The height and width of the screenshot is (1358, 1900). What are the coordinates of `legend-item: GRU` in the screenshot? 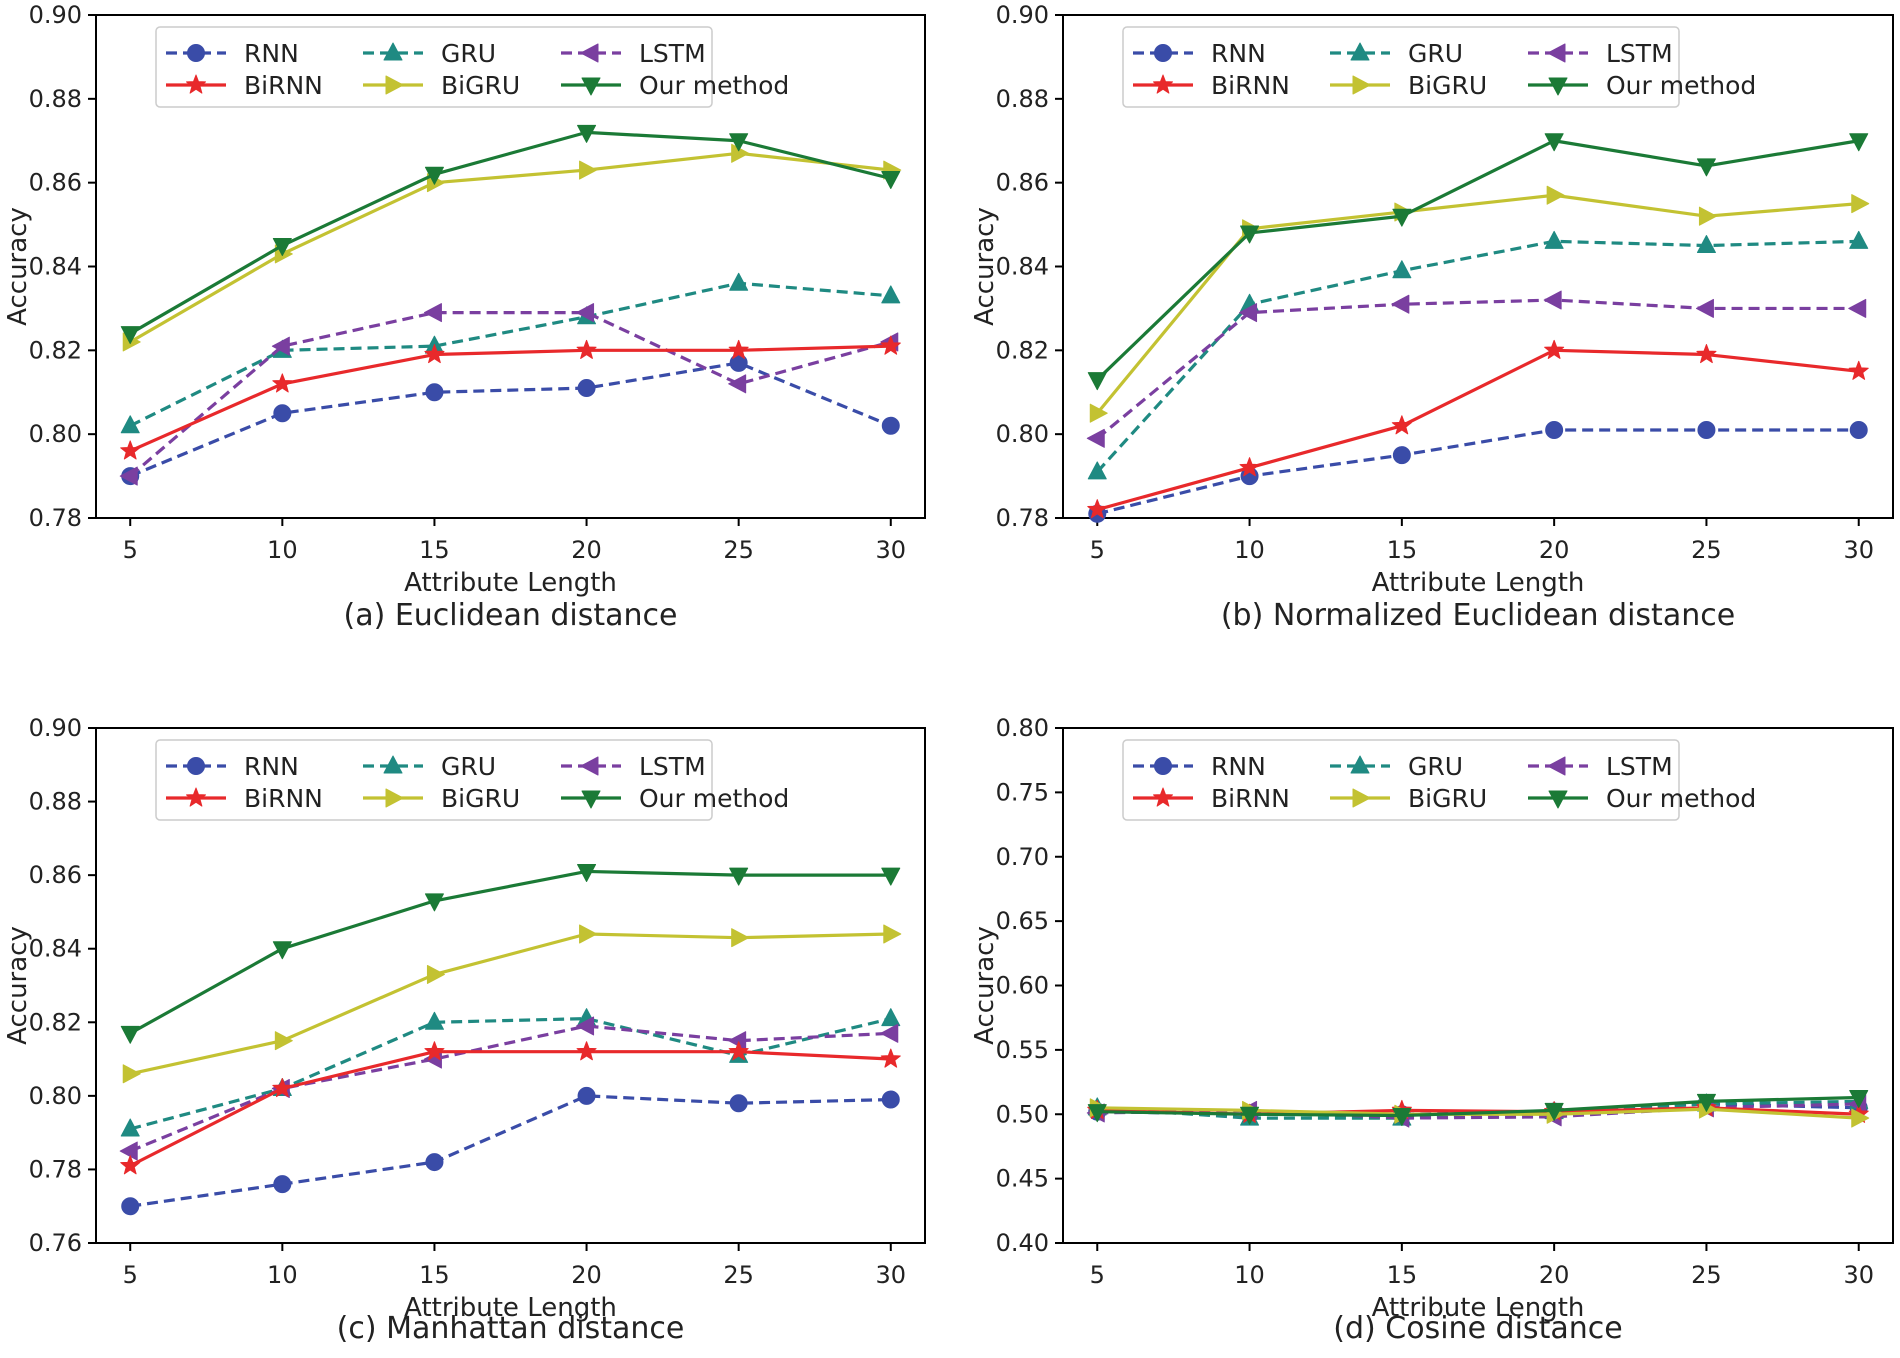 It's located at (1396, 766).